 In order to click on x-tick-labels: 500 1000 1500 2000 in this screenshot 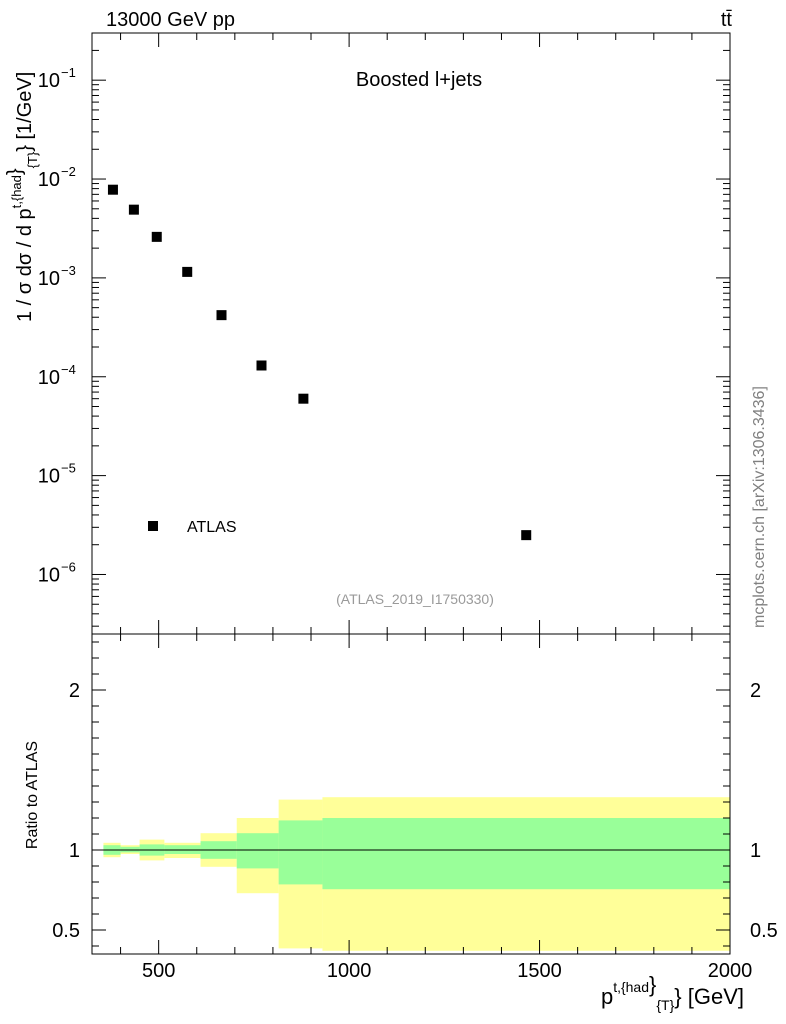, I will do `click(447, 971)`.